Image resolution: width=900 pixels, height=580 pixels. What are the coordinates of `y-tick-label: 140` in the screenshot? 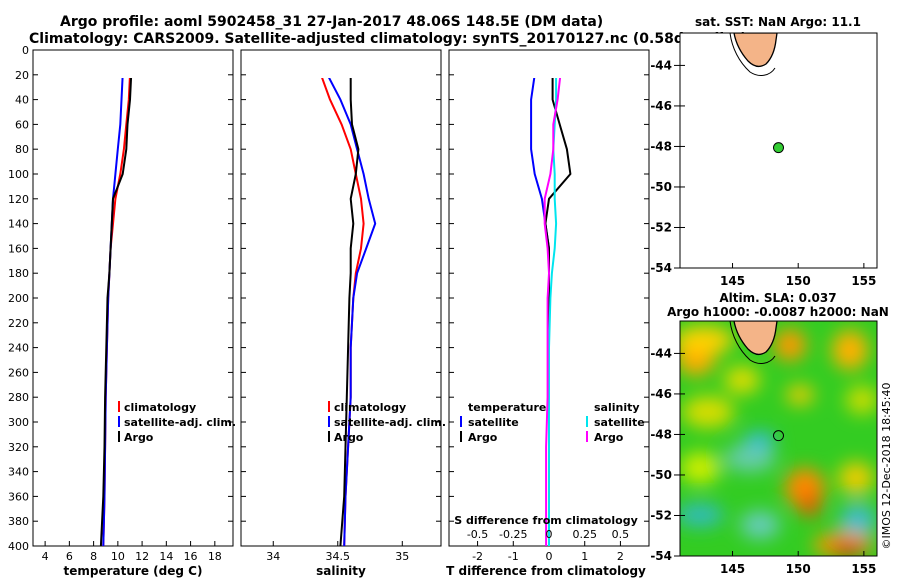 It's located at (18, 224).